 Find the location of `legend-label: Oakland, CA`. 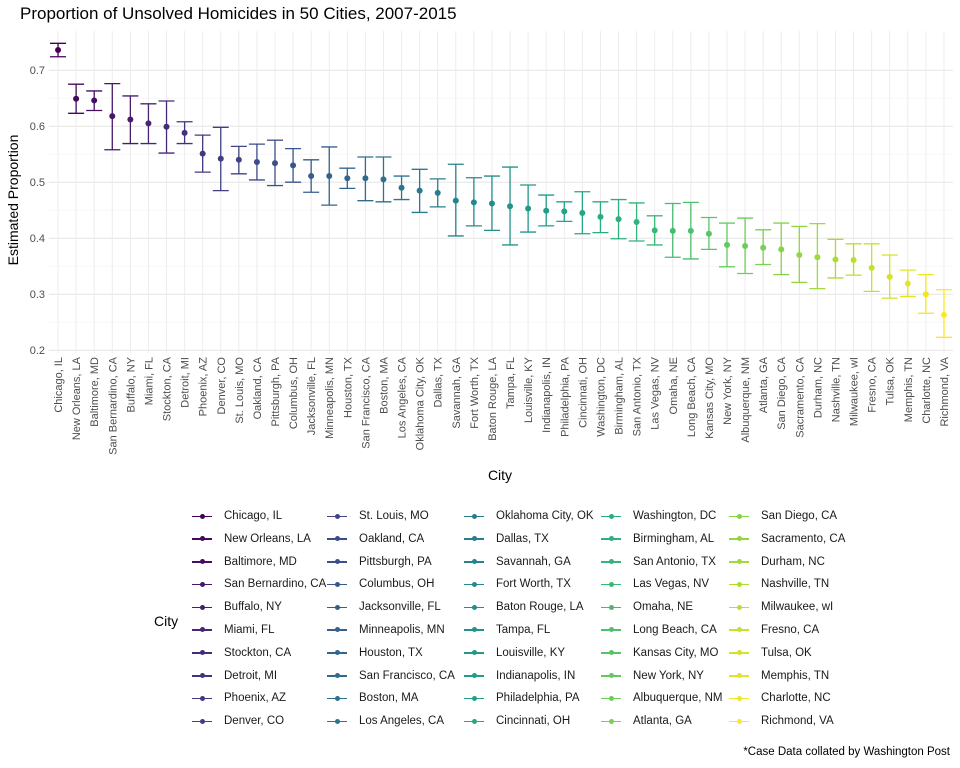

legend-label: Oakland, CA is located at coordinates (392, 538).